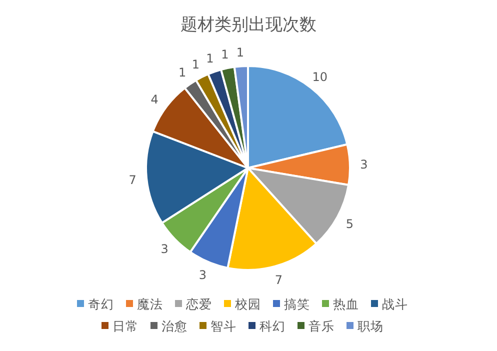 This screenshot has width=497, height=351. Describe the element at coordinates (198, 304) in the screenshot. I see `legend-label: 恋爱` at that location.